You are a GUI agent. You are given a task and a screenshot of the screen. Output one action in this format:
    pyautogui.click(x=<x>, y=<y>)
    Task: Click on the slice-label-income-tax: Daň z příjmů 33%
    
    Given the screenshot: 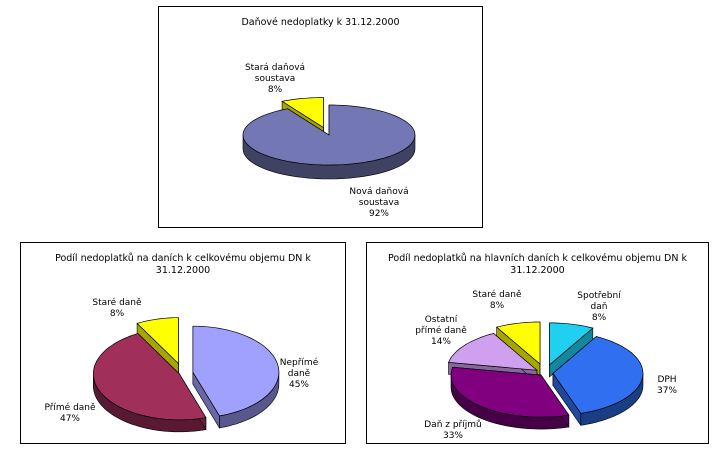 What is the action you would take?
    pyautogui.click(x=453, y=430)
    